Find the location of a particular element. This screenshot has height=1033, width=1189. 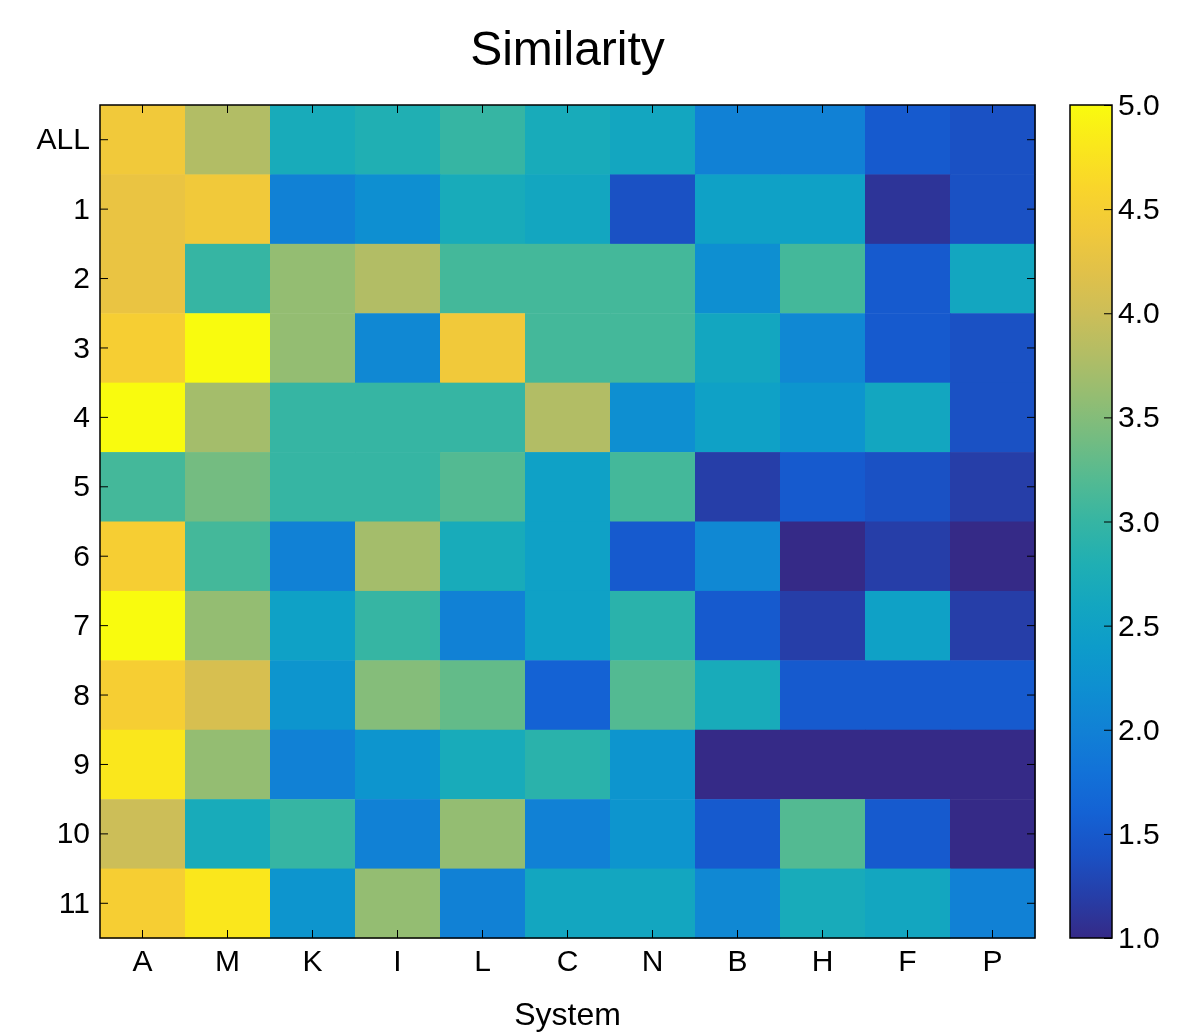

x-tick-label: H is located at coordinates (822, 961).